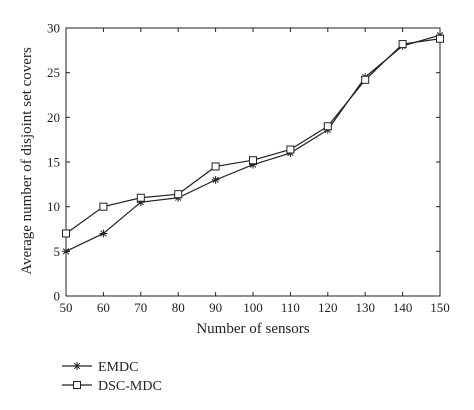 The width and height of the screenshot is (474, 410). Describe the element at coordinates (403, 307) in the screenshot. I see `x-tick-label: 140` at that location.